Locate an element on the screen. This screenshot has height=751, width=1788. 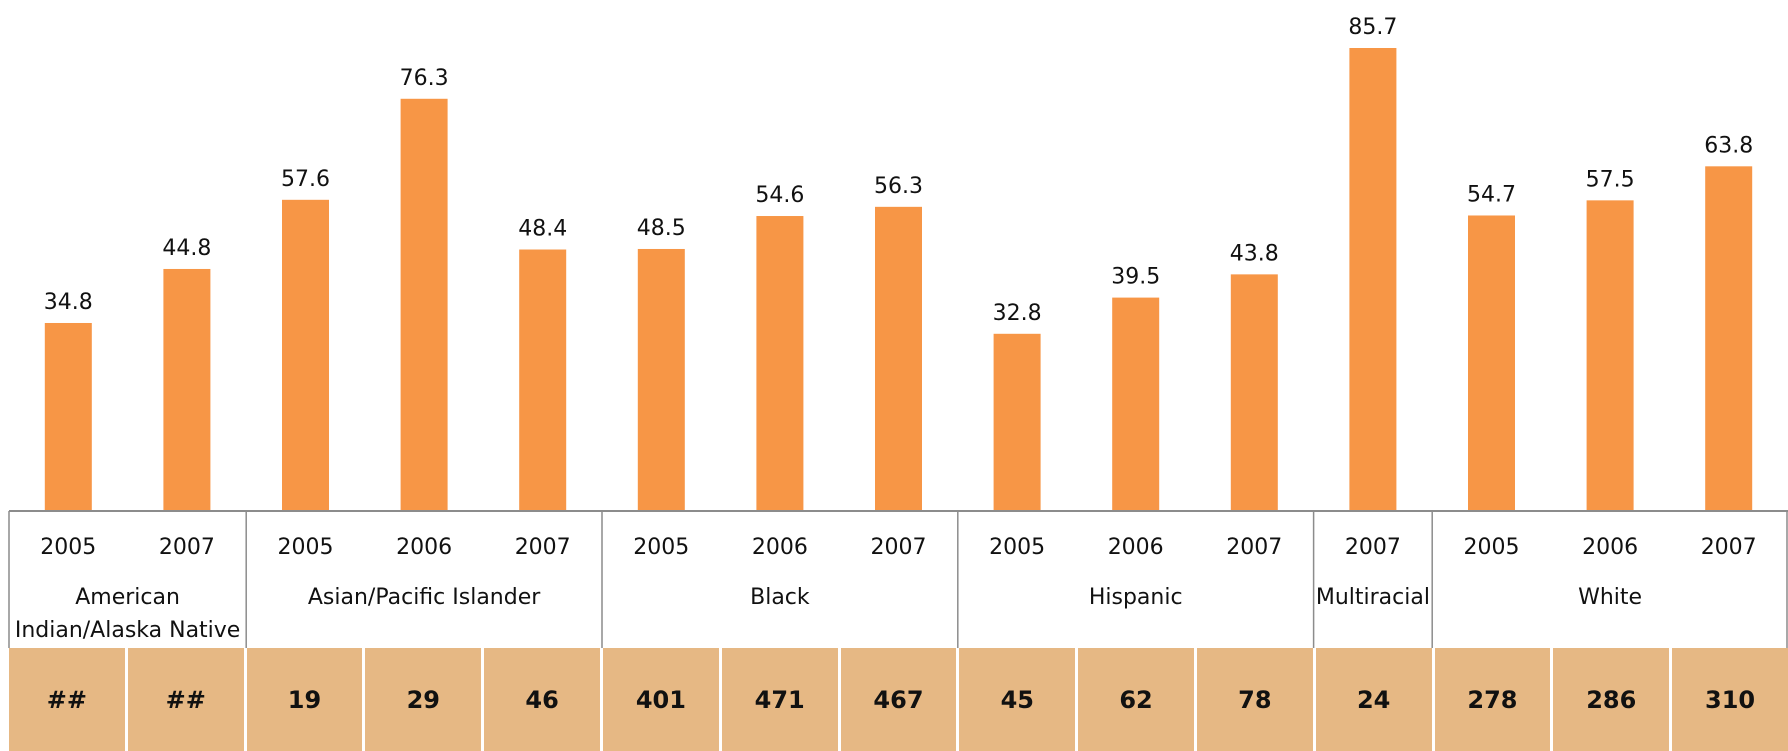
group-label: Asian/Pacific Islander is located at coordinates (424, 597).